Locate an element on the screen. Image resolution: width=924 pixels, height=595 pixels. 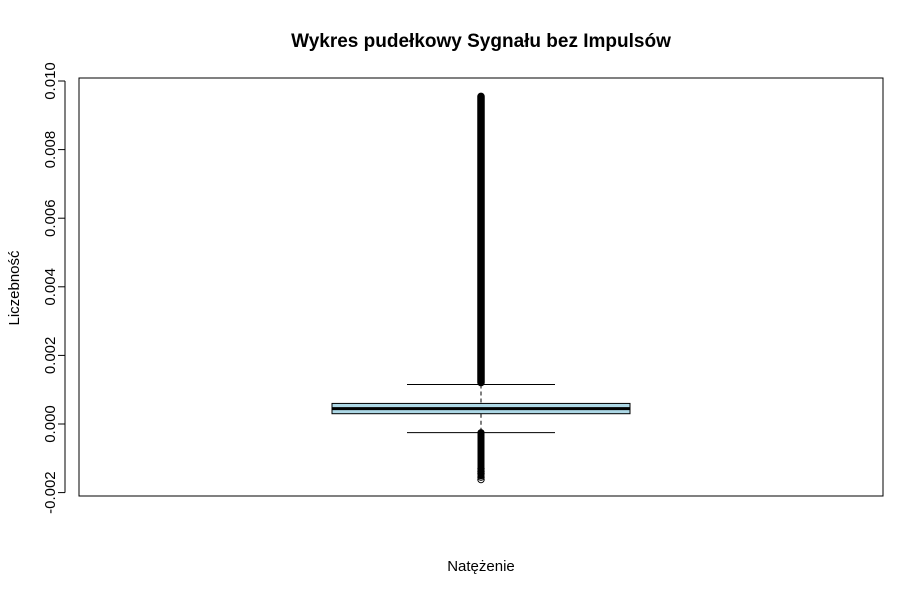
y-tick-label: 0.004 is located at coordinates (50, 287).